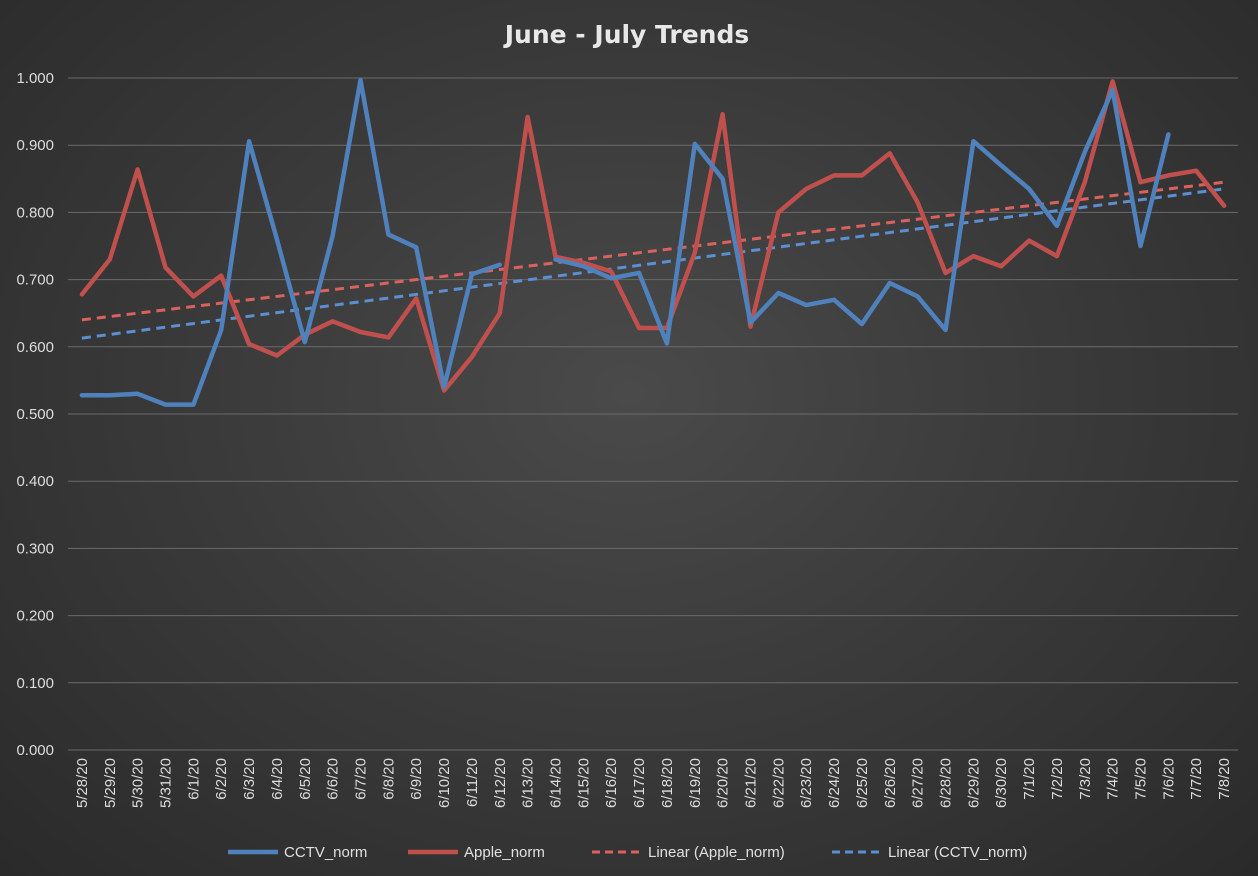 The height and width of the screenshot is (876, 1258). What do you see at coordinates (556, 783) in the screenshot?
I see `x-tick-label: 6/14/20` at bounding box center [556, 783].